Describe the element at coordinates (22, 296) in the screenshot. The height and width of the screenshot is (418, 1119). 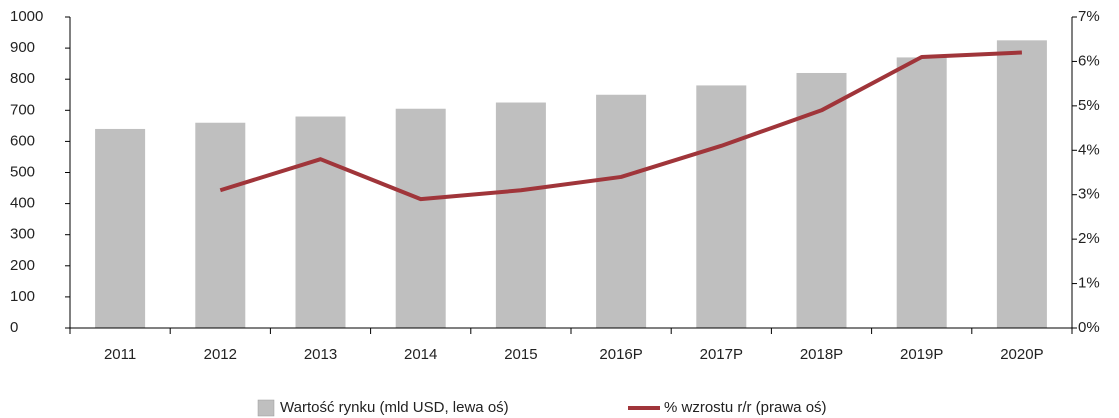
I see `y-tick-label: 100` at that location.